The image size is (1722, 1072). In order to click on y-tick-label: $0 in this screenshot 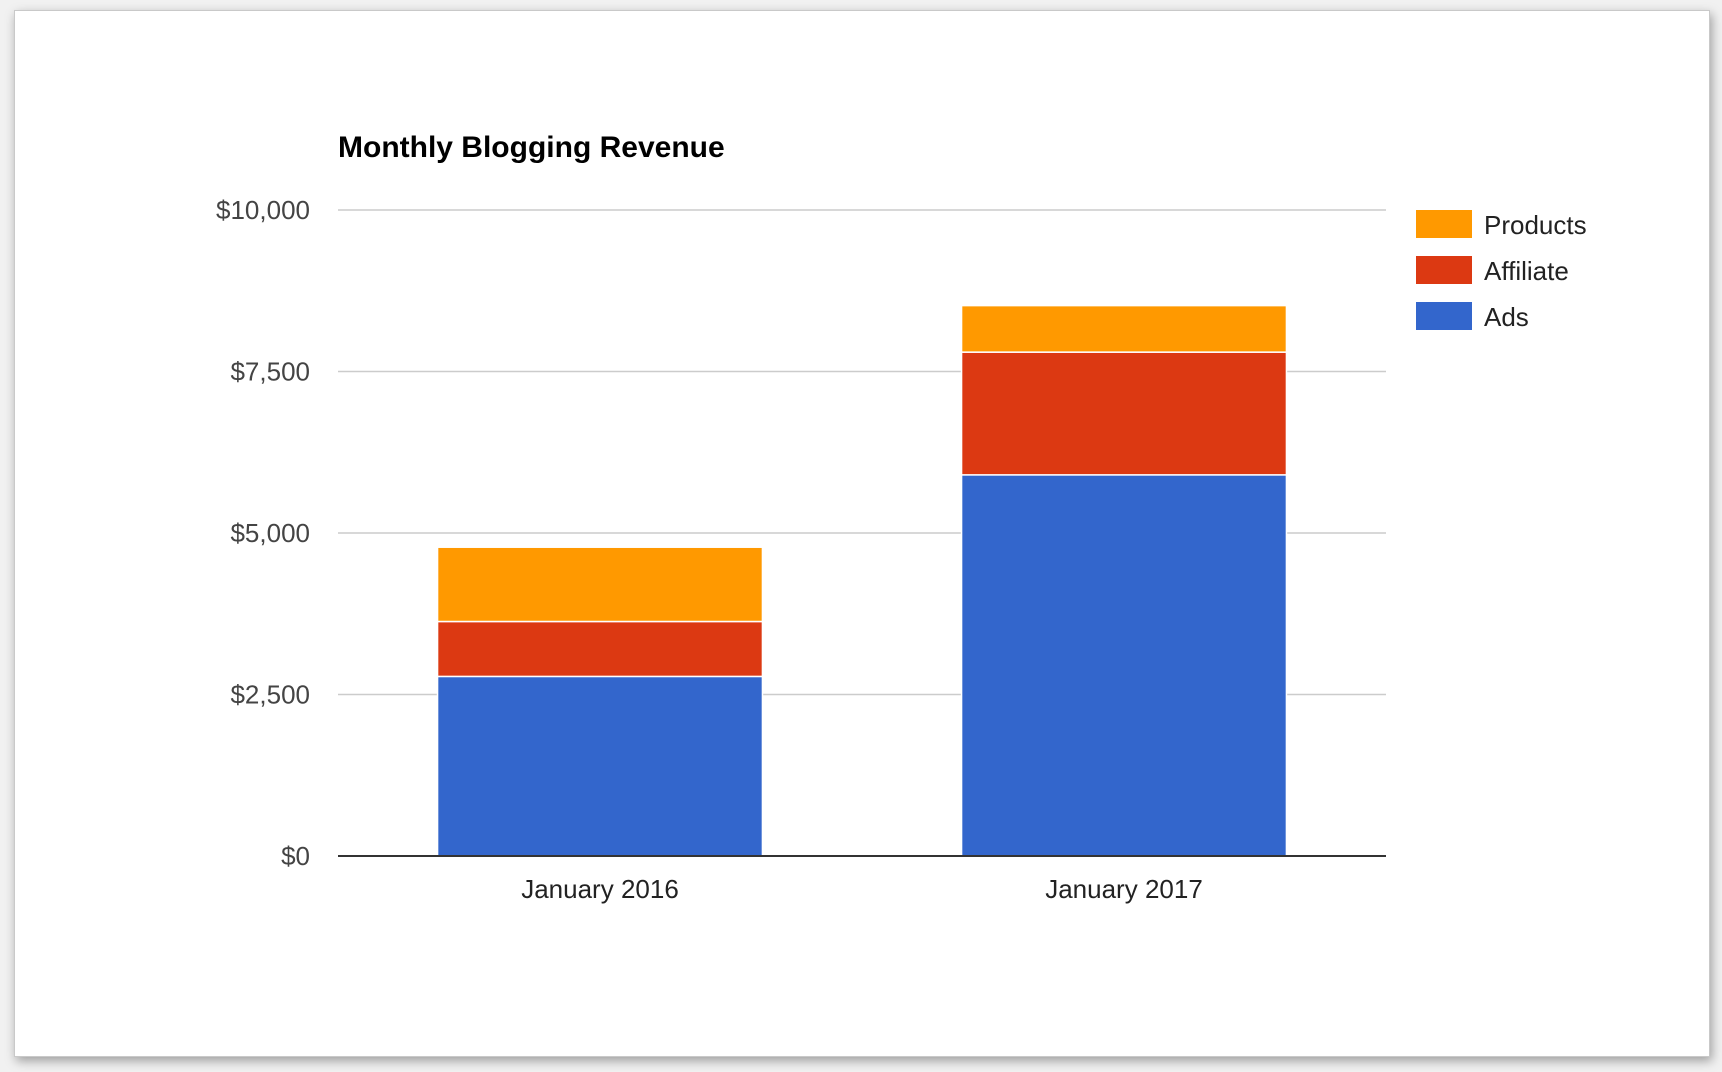, I will do `click(295, 856)`.